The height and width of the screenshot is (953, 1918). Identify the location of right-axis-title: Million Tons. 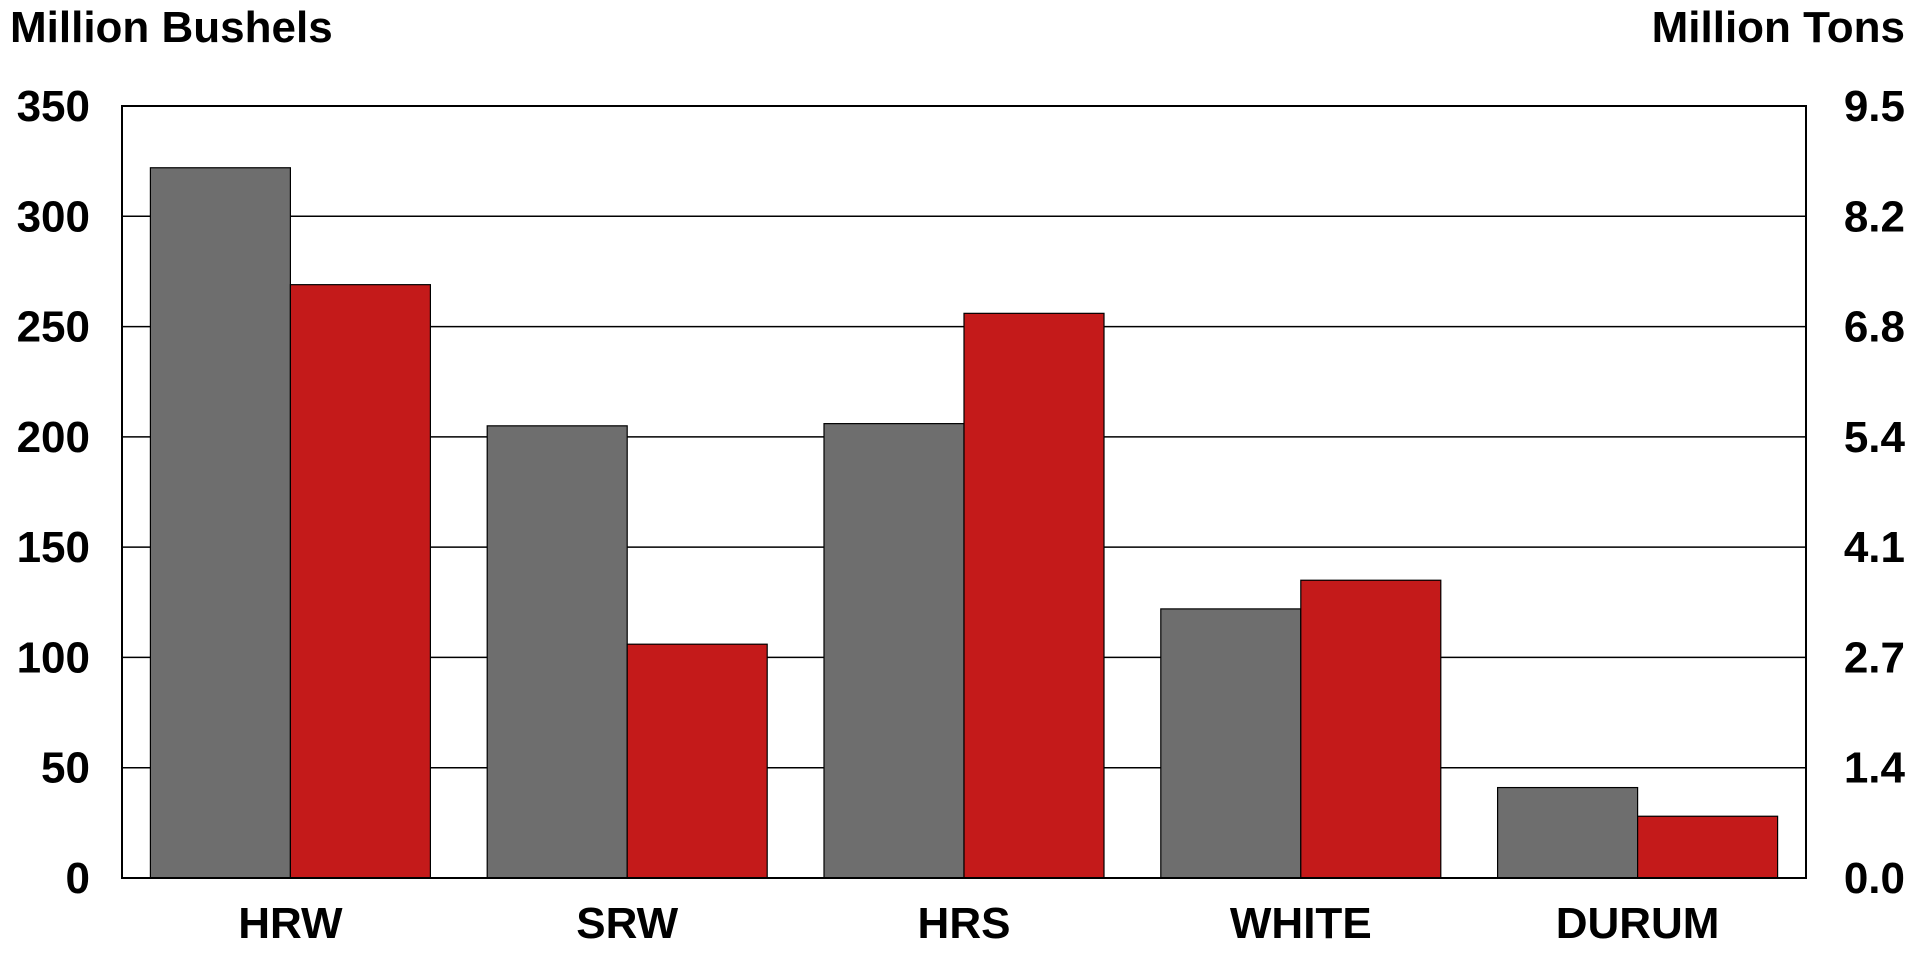
(1778, 27).